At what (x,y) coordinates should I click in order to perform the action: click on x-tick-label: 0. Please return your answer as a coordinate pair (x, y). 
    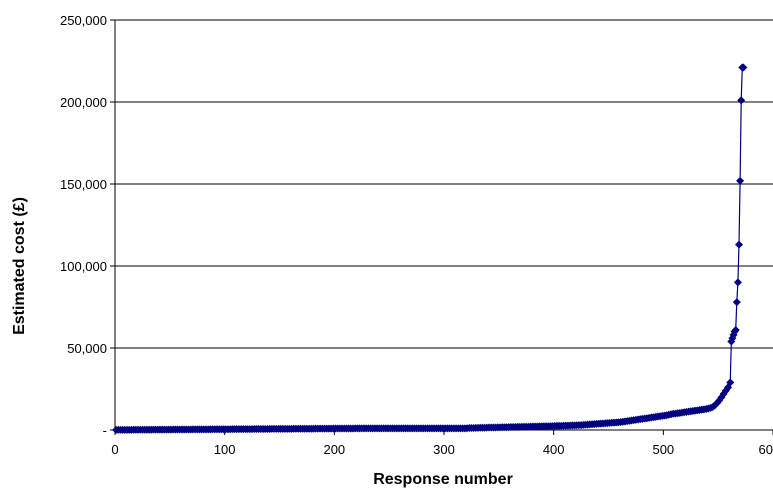
    Looking at the image, I should click on (114, 449).